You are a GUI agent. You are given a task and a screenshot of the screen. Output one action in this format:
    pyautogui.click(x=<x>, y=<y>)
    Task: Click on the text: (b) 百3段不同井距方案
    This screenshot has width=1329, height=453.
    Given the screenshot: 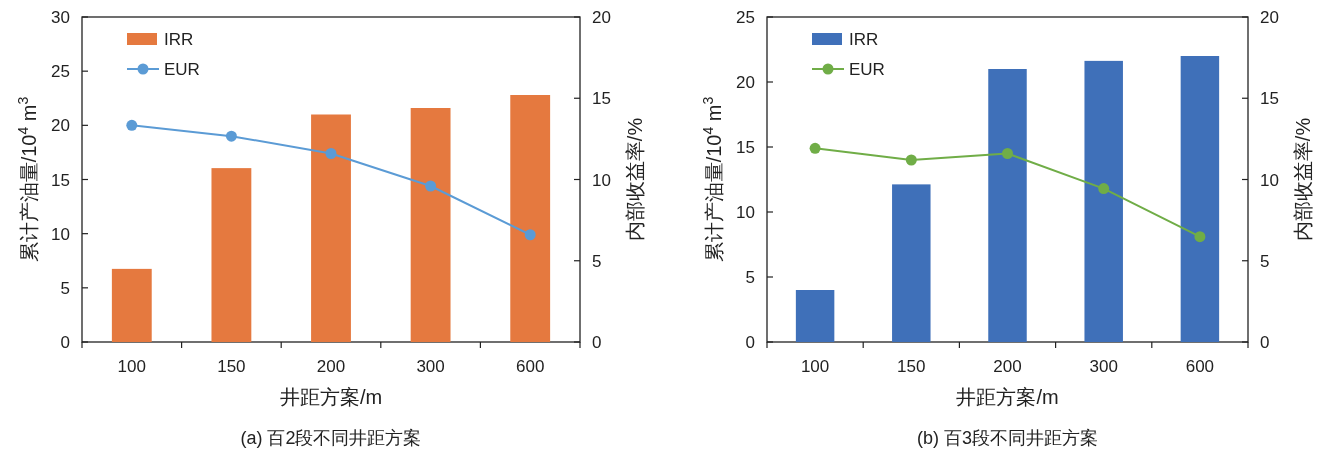 What is the action you would take?
    pyautogui.click(x=1007, y=438)
    